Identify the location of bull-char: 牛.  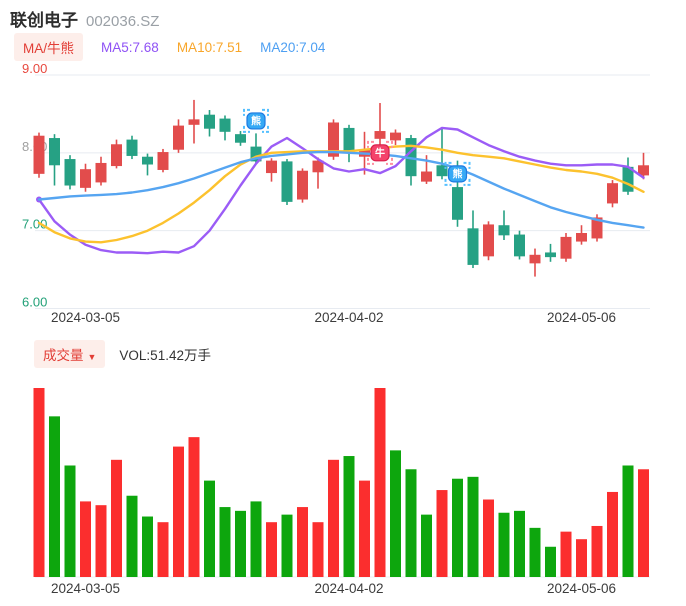
(380, 152).